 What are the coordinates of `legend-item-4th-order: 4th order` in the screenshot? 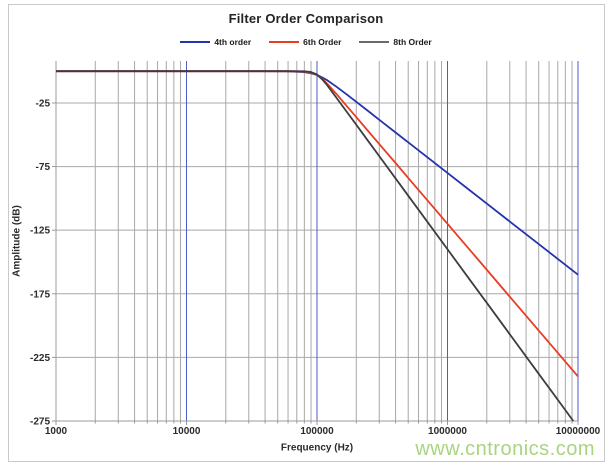 It's located at (215, 42).